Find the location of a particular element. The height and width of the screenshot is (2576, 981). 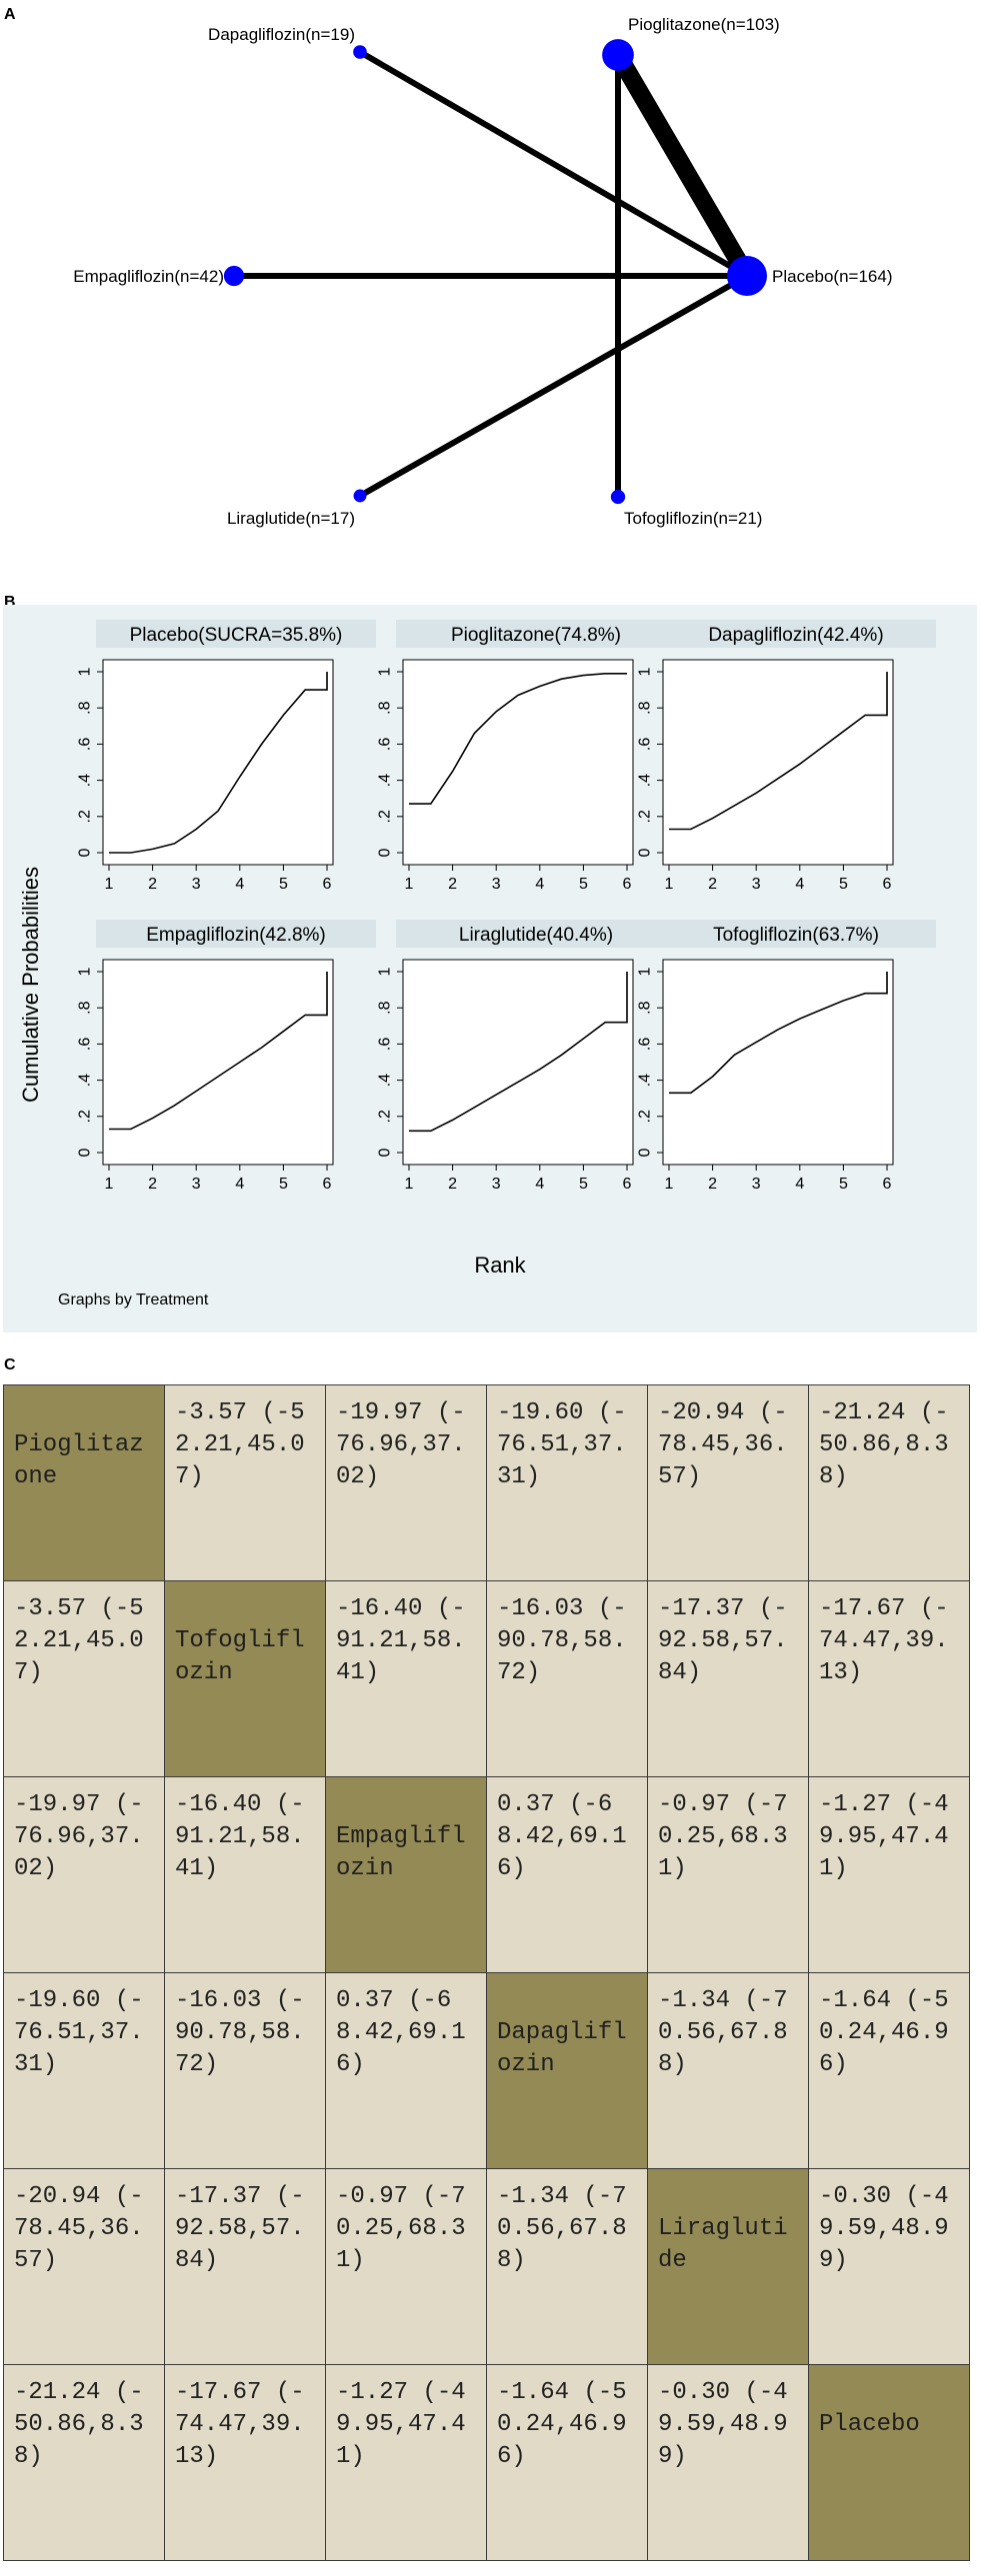

subplot-title: Placebo(SUCRA=35.8%) is located at coordinates (236, 635).